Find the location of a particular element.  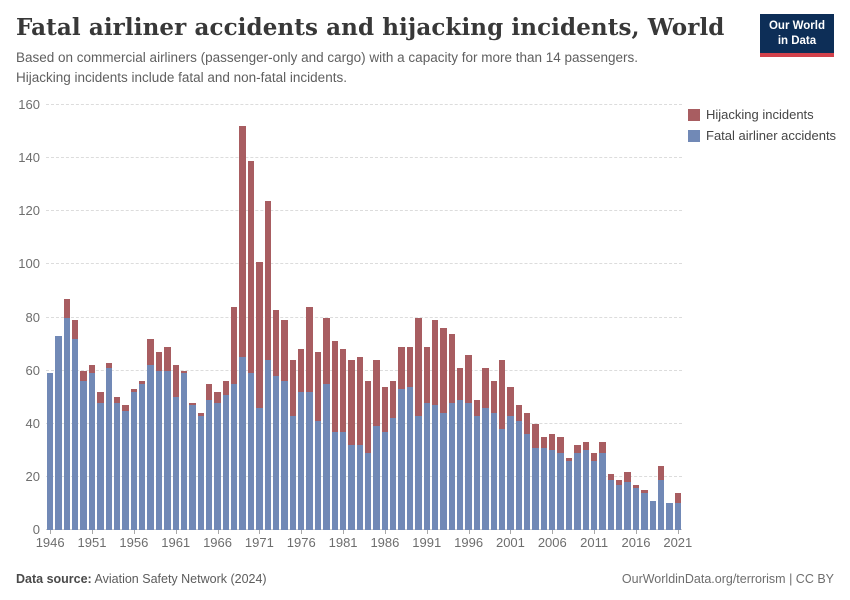

bar-1993-fatal-accidents-segment is located at coordinates (443, 471).